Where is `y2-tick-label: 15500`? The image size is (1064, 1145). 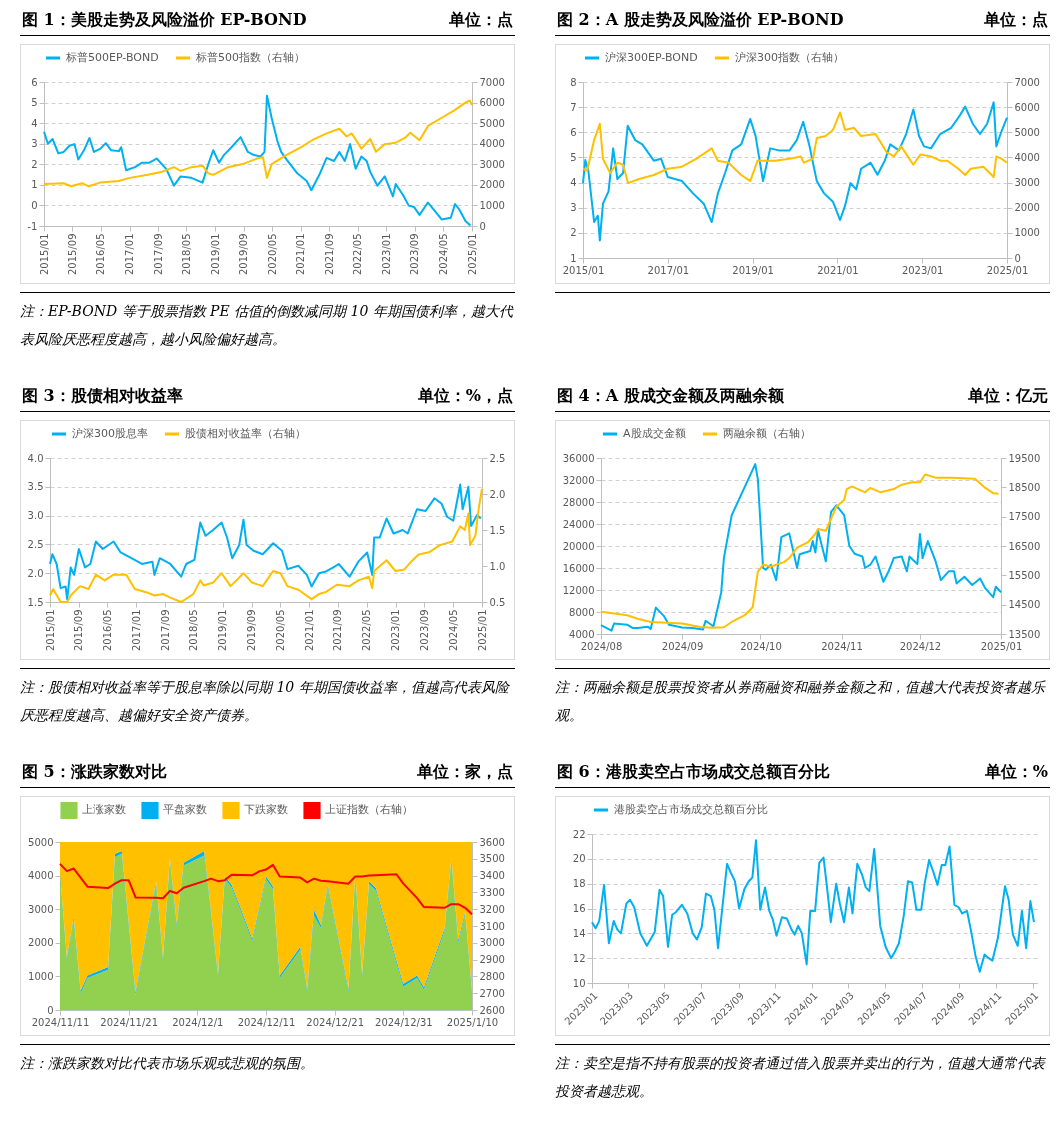 y2-tick-label: 15500 is located at coordinates (1024, 575).